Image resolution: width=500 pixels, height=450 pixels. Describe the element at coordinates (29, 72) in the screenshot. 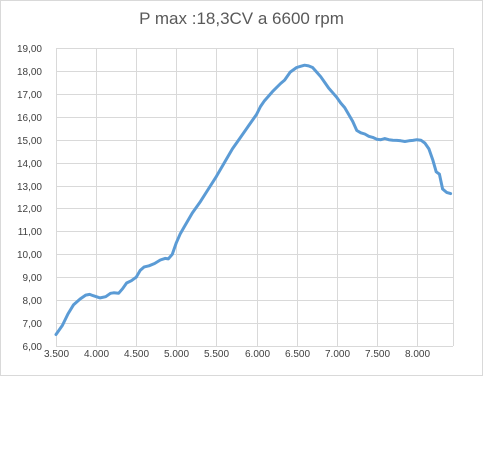

I see `y-tick-label: 18,00` at that location.